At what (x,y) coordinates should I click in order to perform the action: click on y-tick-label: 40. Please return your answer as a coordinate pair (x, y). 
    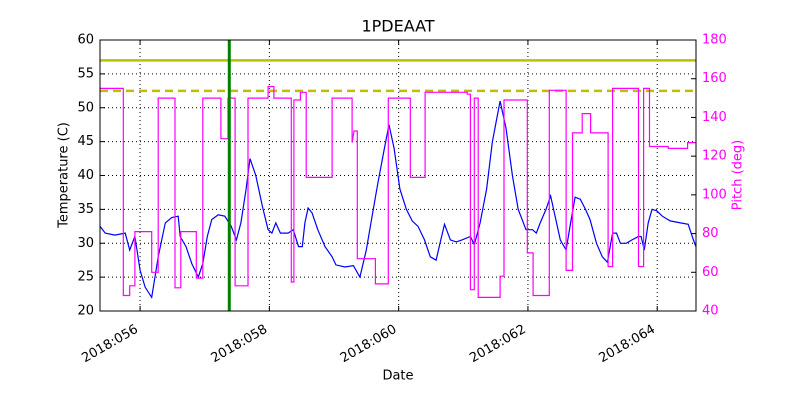
    Looking at the image, I should click on (85, 175).